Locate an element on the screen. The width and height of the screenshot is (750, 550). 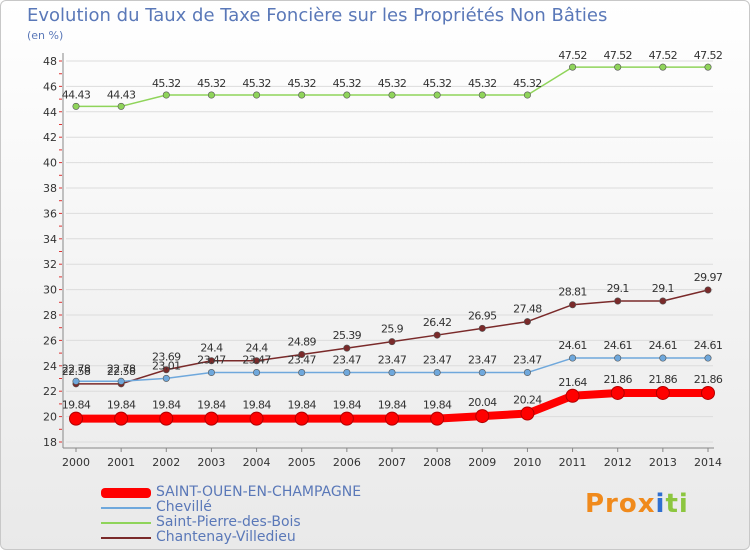
data-label: 23.01 is located at coordinates (166, 365).